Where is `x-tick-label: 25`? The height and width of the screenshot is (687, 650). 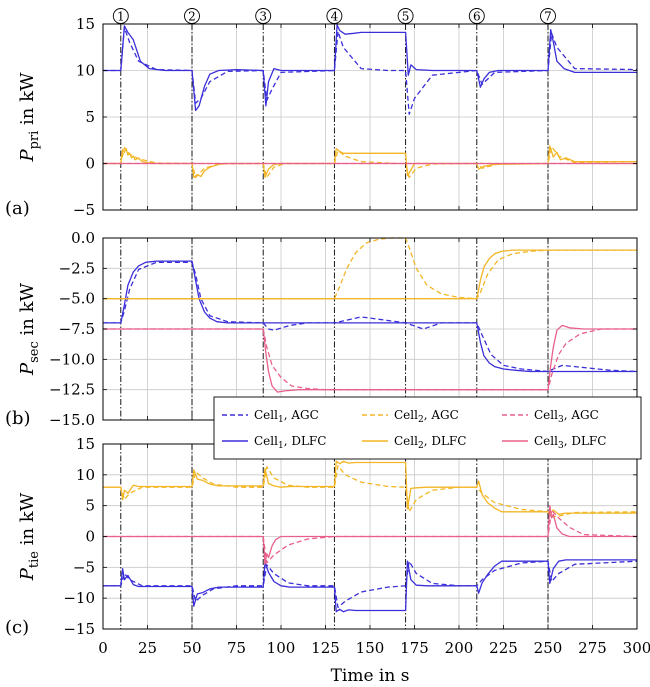
x-tick-label: 25 is located at coordinates (147, 648).